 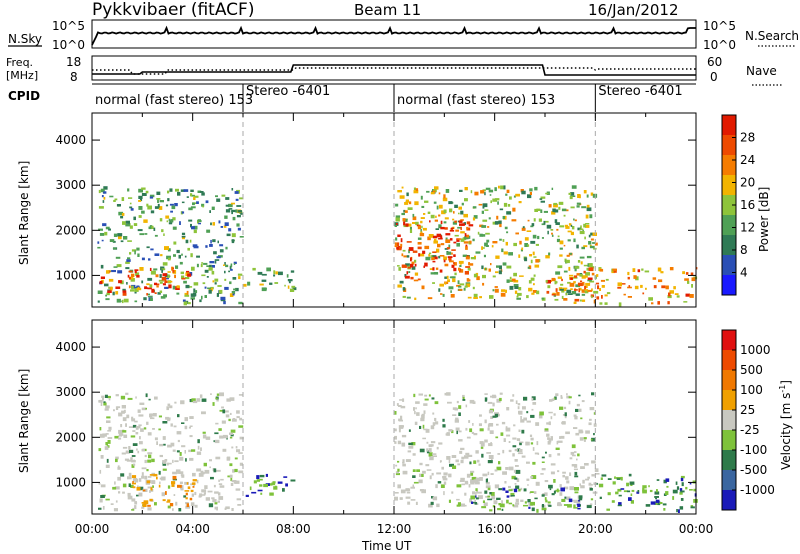 I want to click on power-colorbar-label: Power [dB], so click(x=764, y=219).